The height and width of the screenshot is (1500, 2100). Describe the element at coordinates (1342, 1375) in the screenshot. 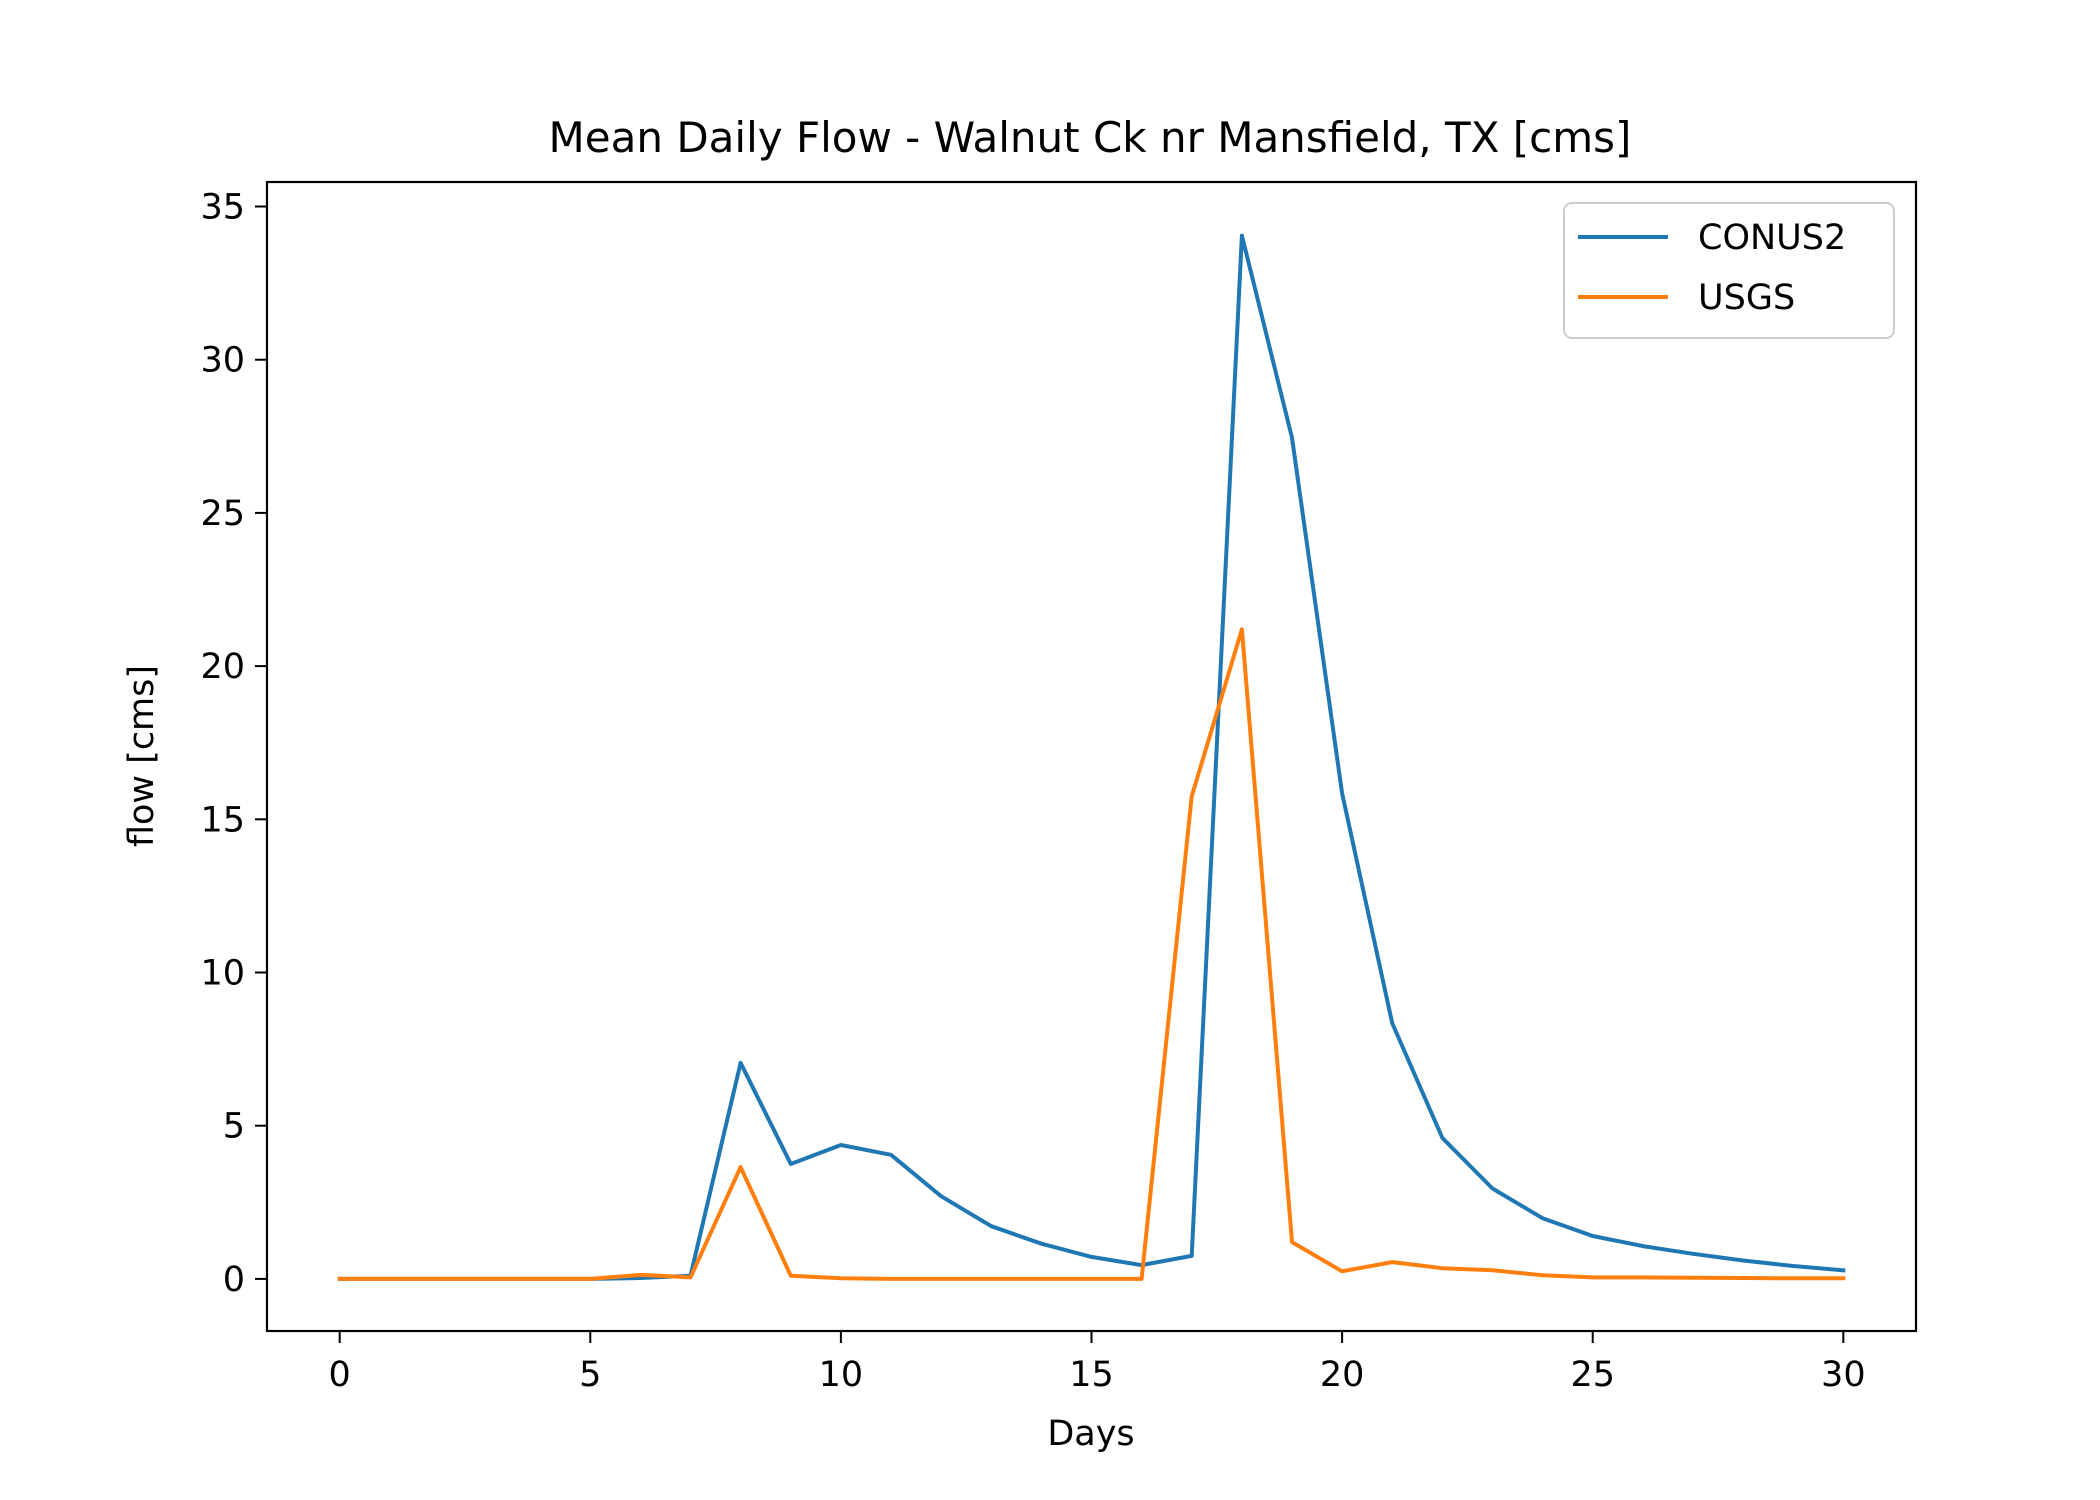

I see `x-tick-label: 20` at that location.